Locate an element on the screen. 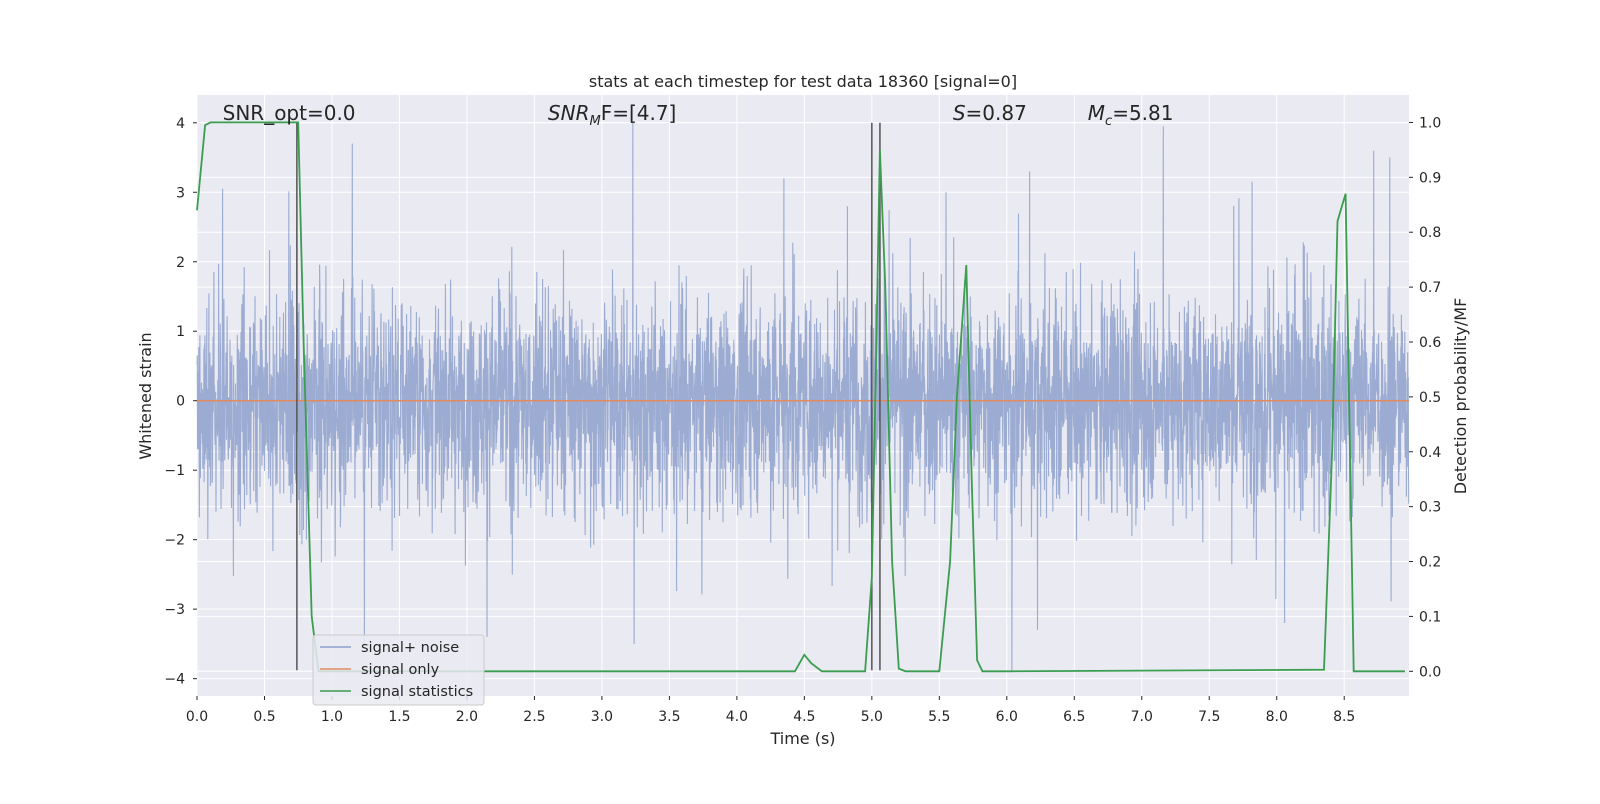 Image resolution: width=1600 pixels, height=804 pixels. legend-label-signal-statistics: signal statistics is located at coordinates (417, 692).